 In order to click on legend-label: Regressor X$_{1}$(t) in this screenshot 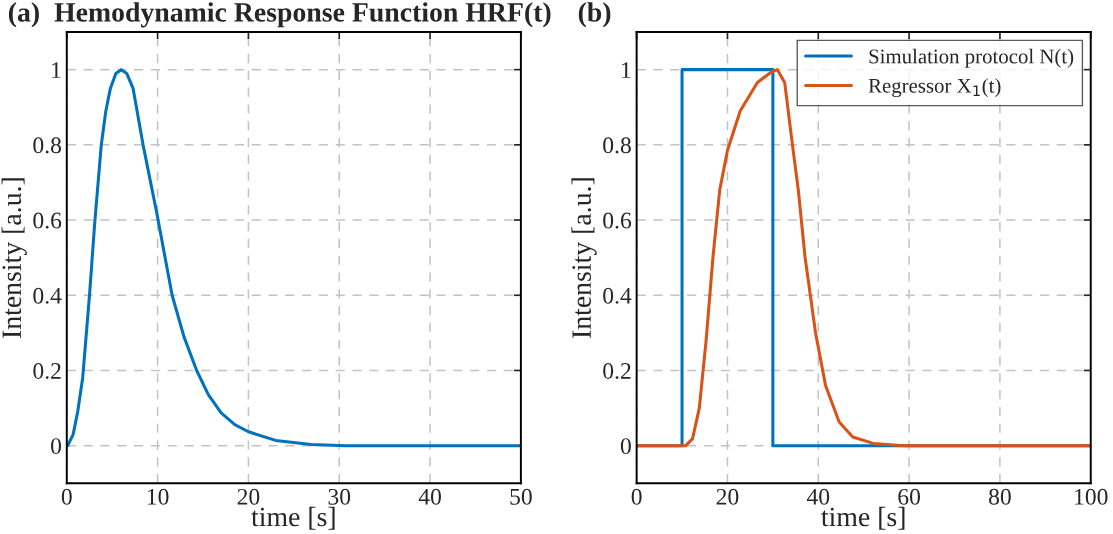, I will do `click(934, 88)`.